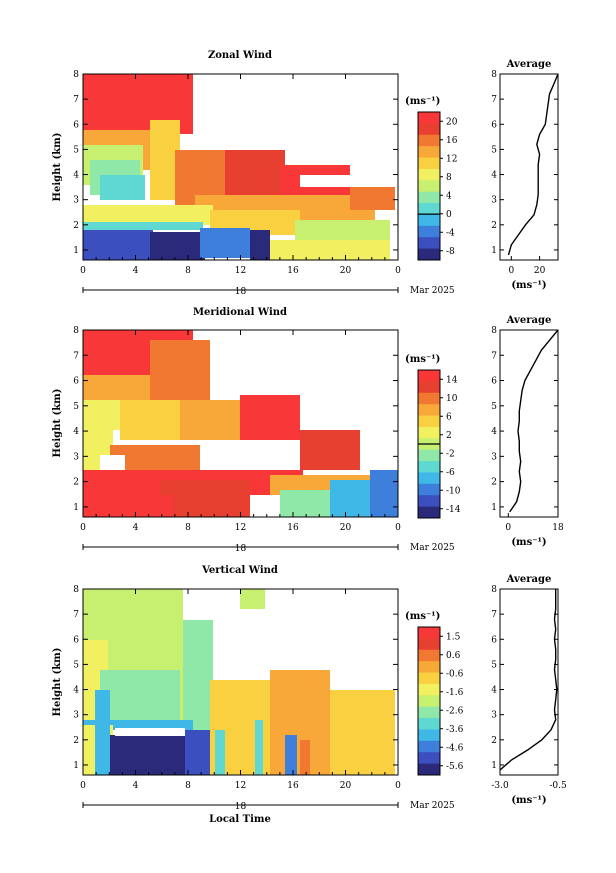  Describe the element at coordinates (76, 590) in the screenshot. I see `y-tick-label: 8` at that location.